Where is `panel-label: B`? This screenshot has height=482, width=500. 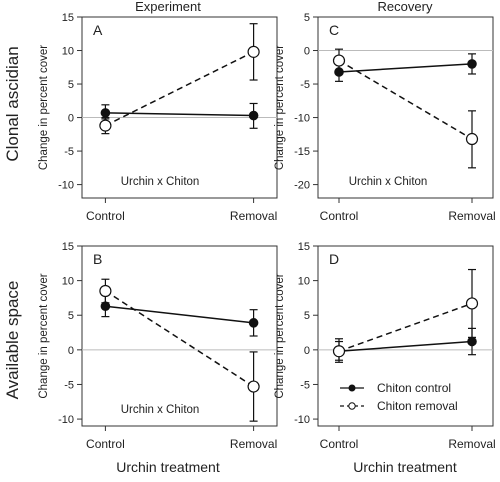
panel-label: B is located at coordinates (97, 259).